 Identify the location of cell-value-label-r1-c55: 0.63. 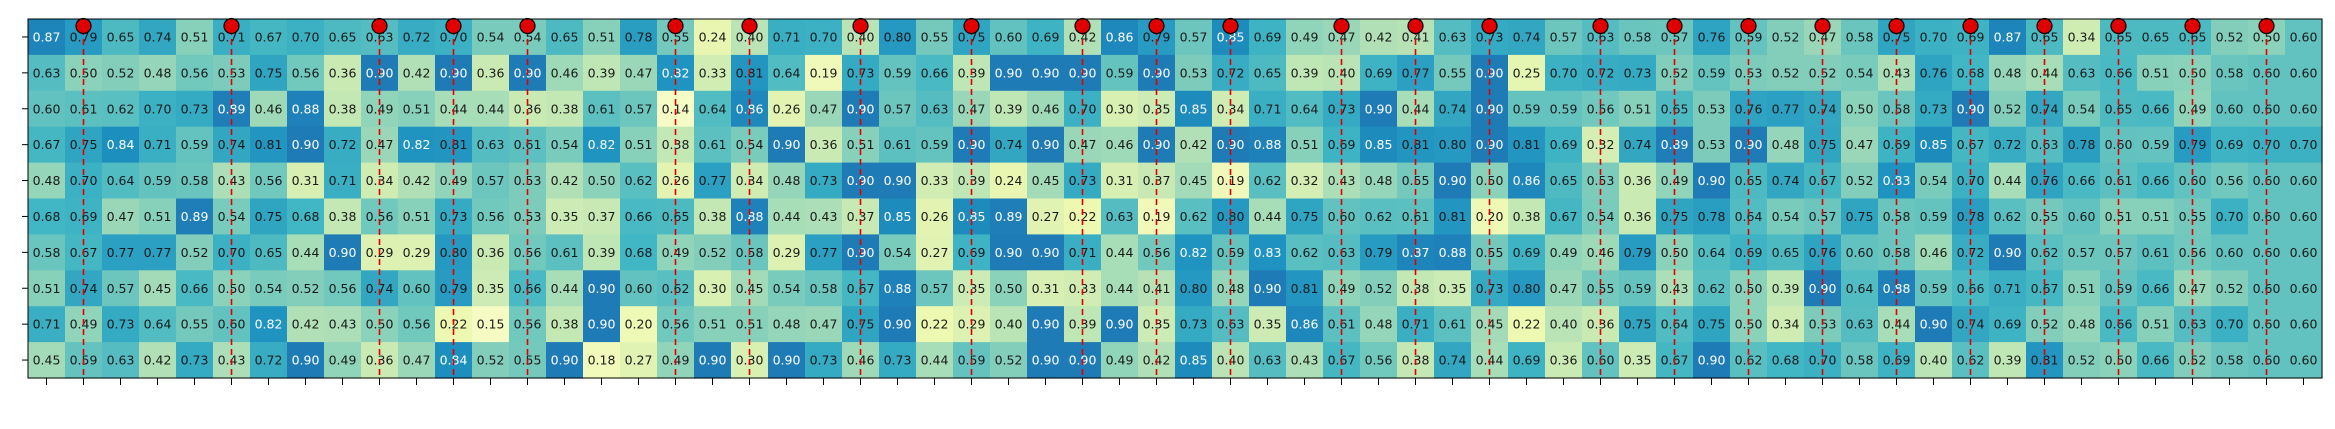
(2082, 72).